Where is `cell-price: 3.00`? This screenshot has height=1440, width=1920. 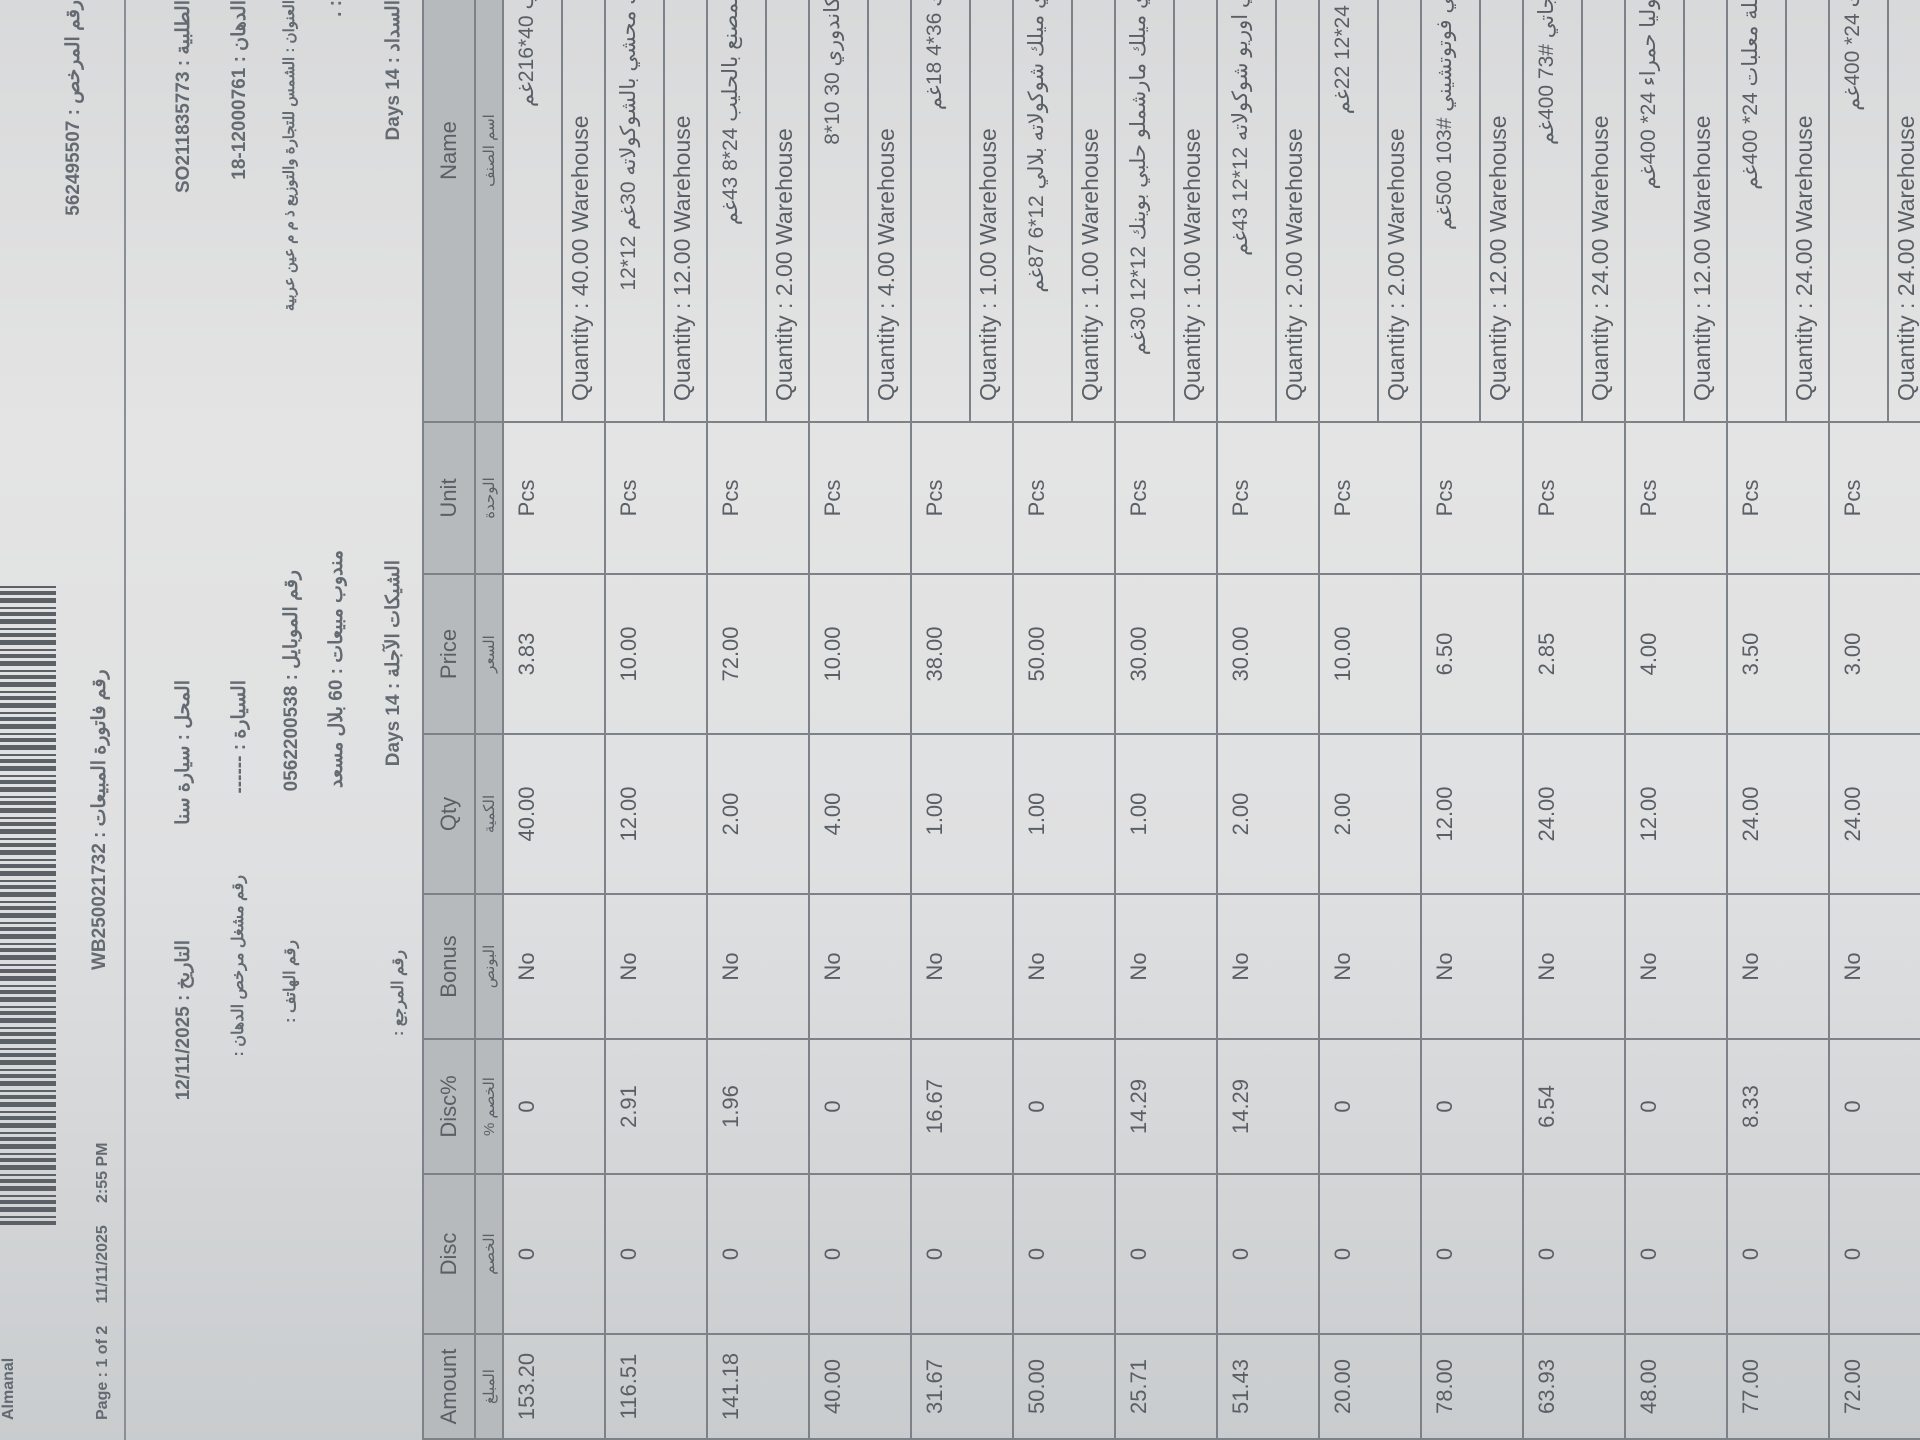 cell-price: 3.00 is located at coordinates (1874, 654).